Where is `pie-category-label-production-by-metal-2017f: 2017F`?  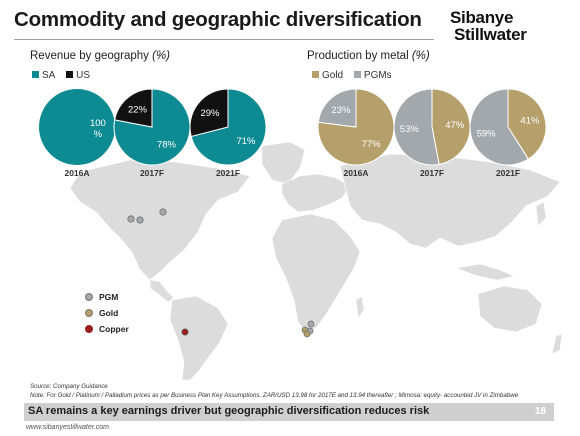
pie-category-label-production-by-metal-2017f: 2017F is located at coordinates (432, 173).